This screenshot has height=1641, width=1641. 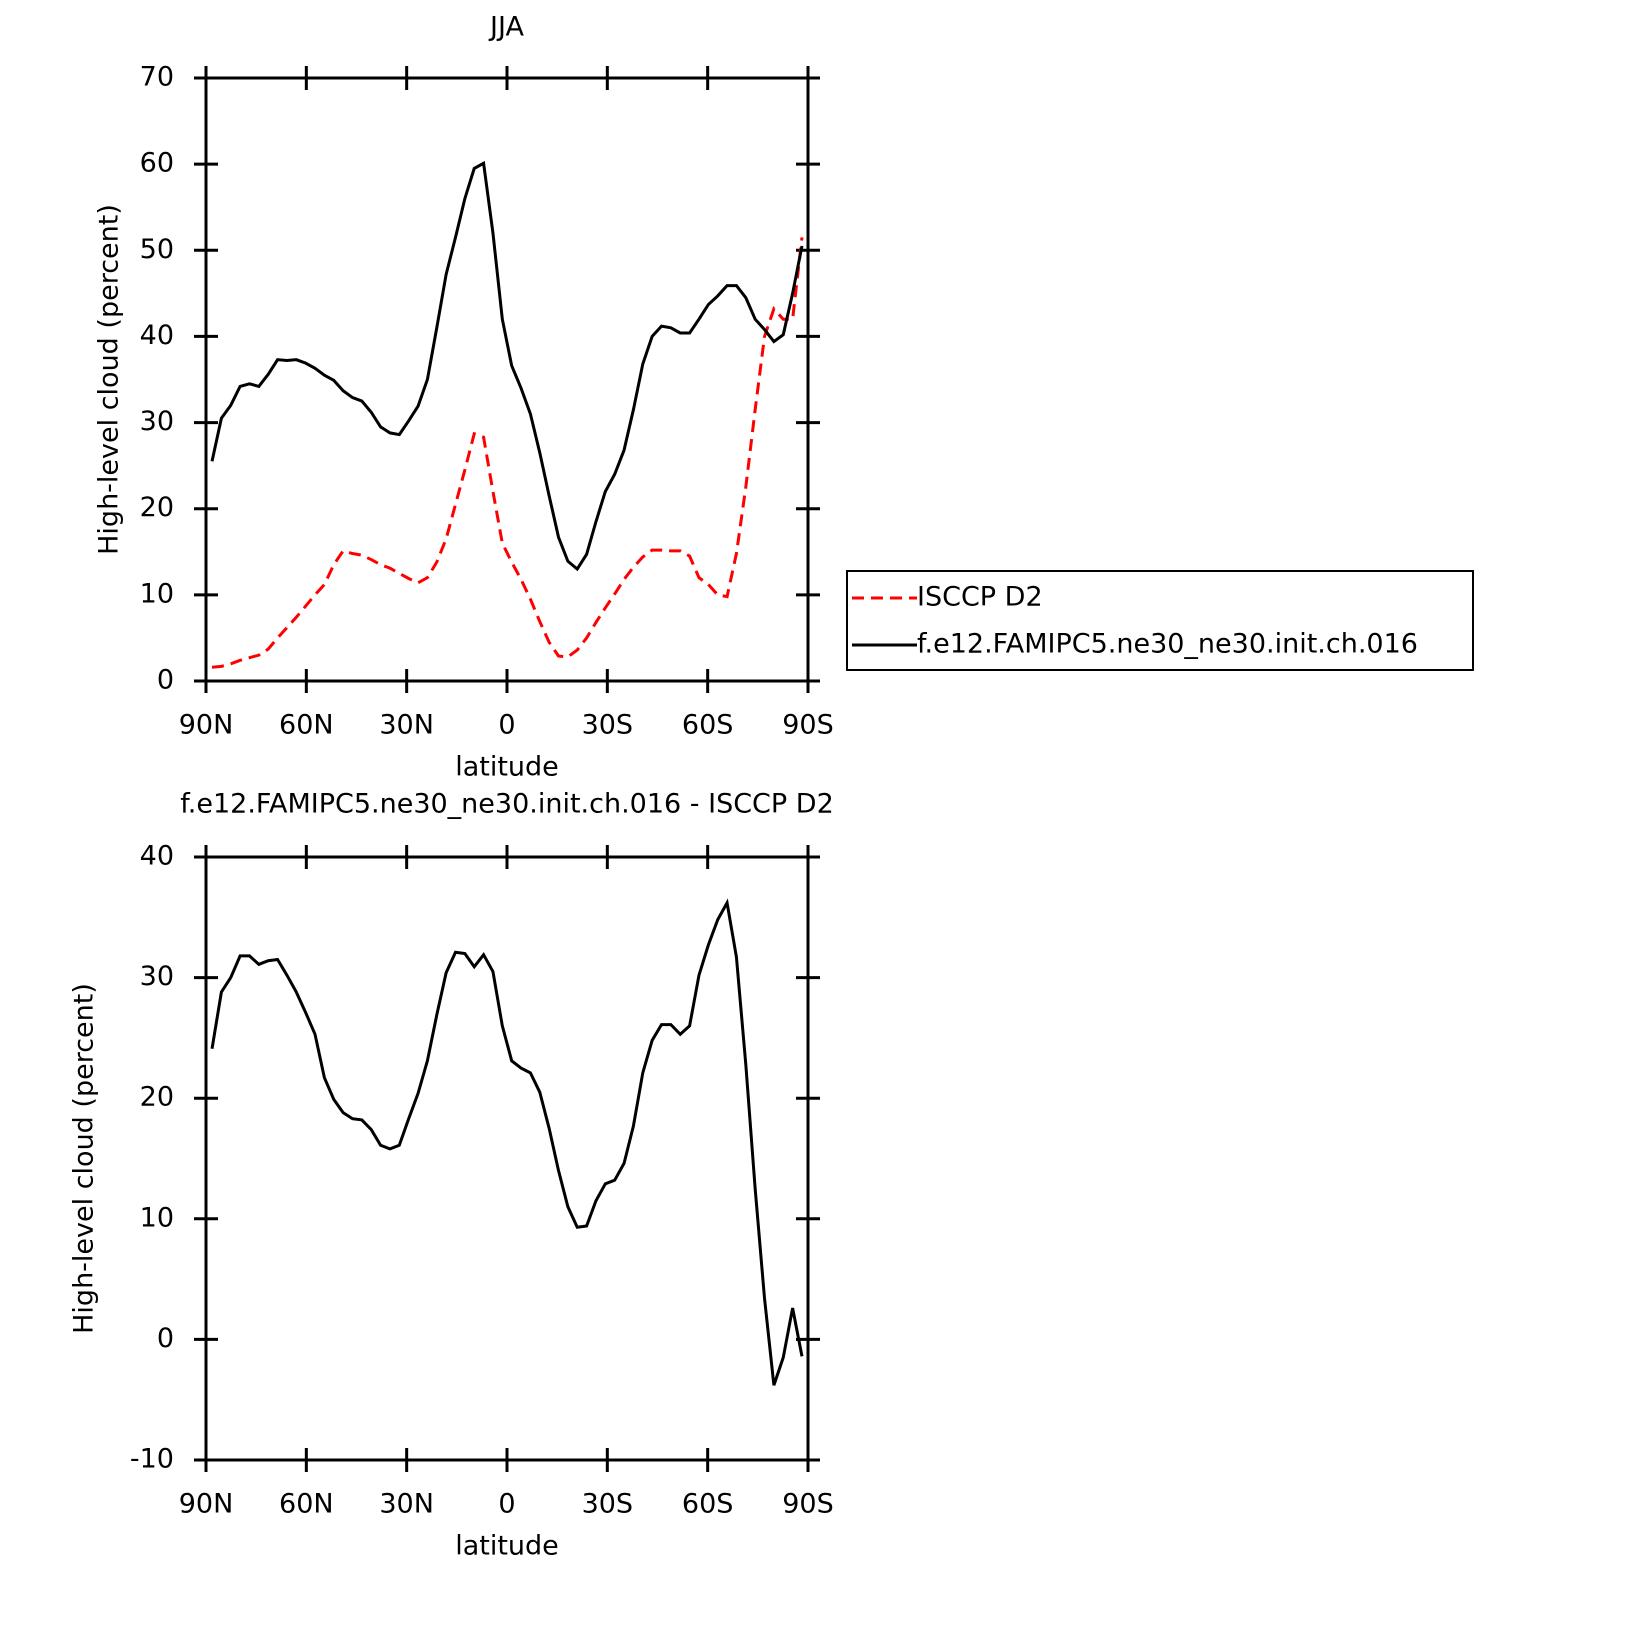 What do you see at coordinates (1167, 644) in the screenshot?
I see `legend-label: f.e12.FAMIPC5.ne30_ne30.init.ch.016` at bounding box center [1167, 644].